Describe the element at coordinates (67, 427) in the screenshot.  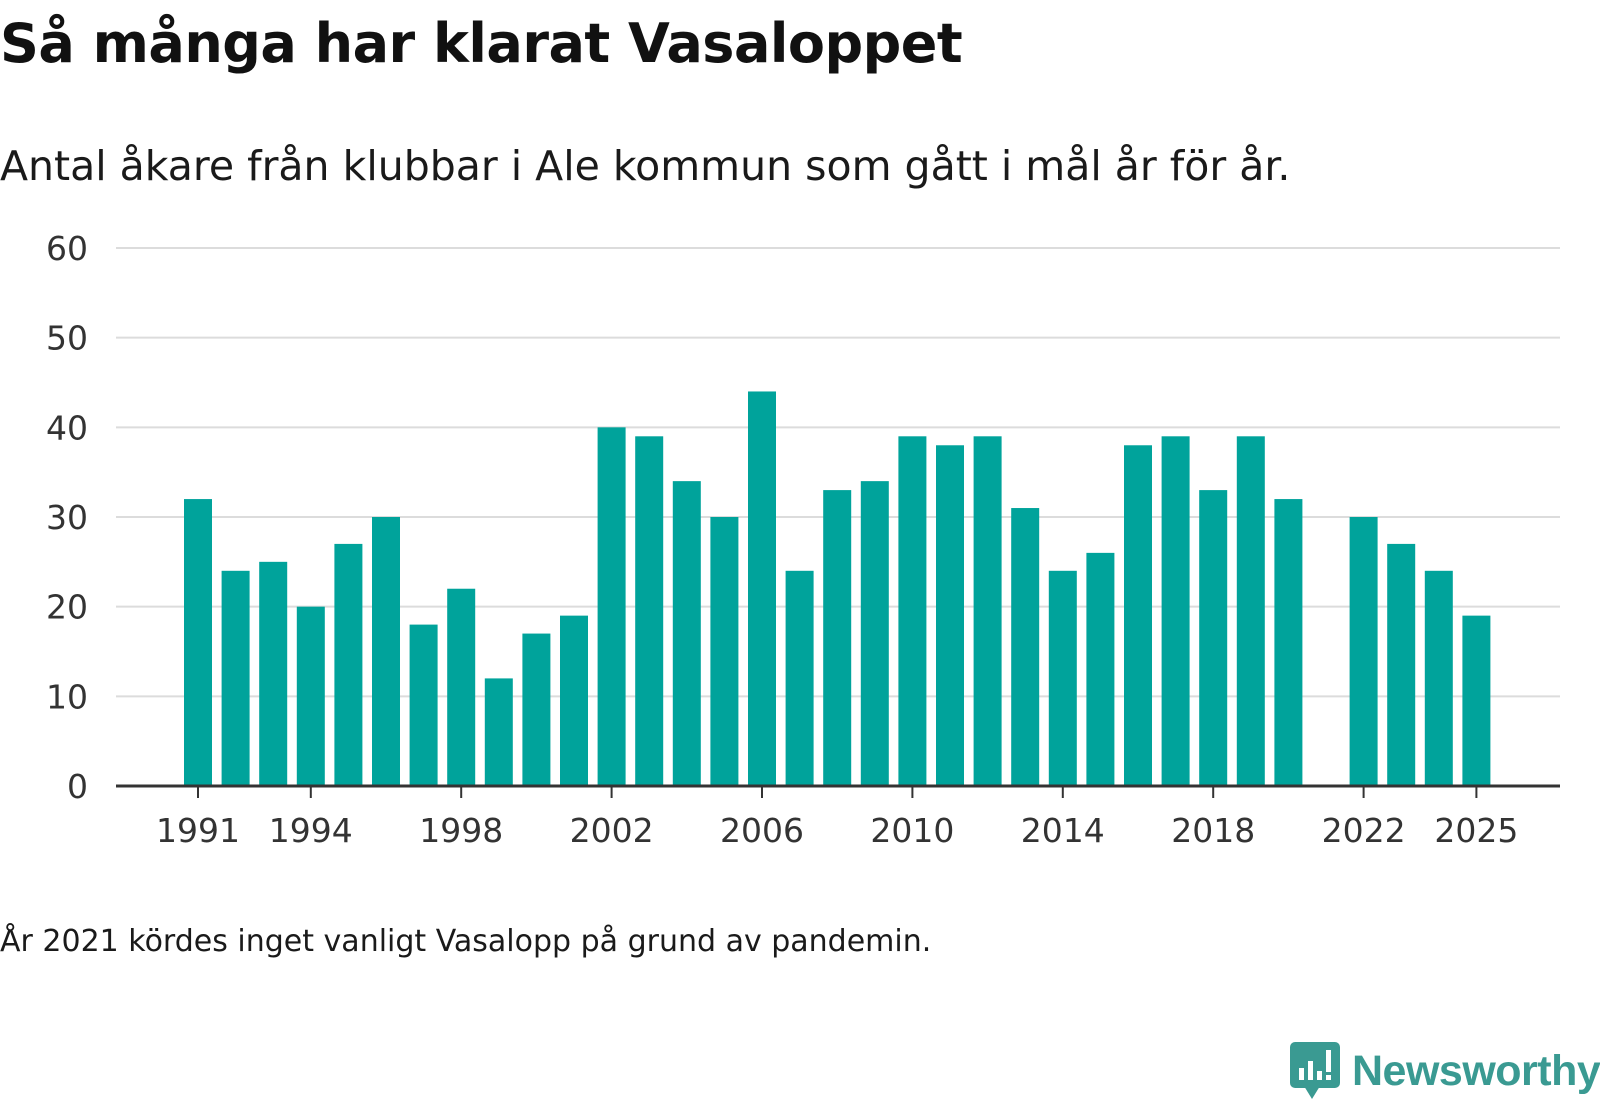
I see `y-tick-label: 40` at that location.